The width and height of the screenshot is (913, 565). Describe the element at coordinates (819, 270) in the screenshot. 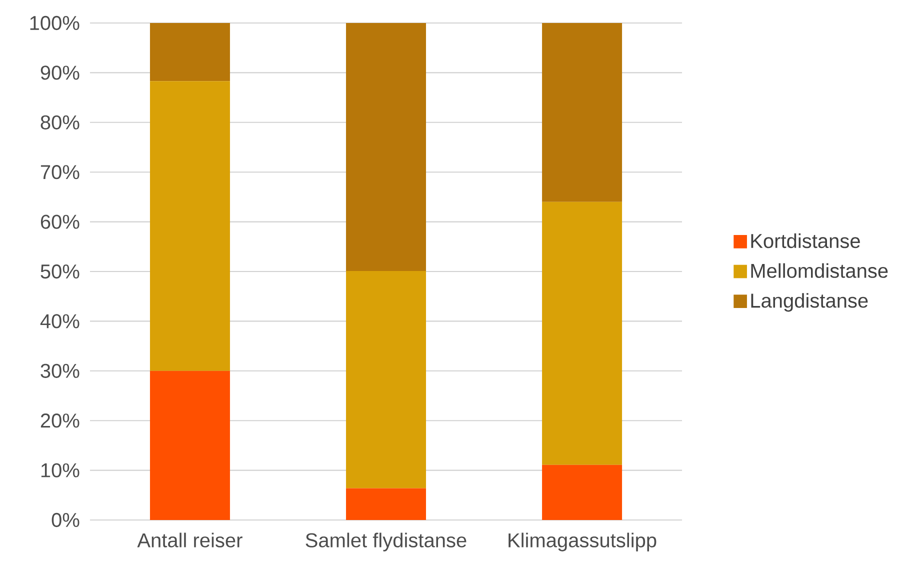

I see `legend-label: Mellomdistanse` at that location.